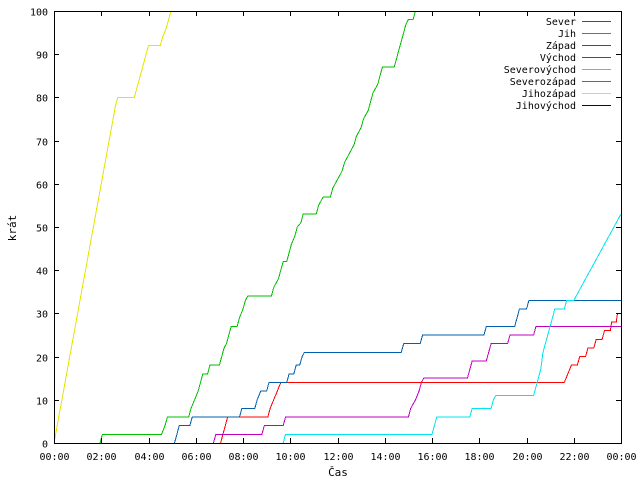 This screenshot has width=640, height=480. What do you see at coordinates (42, 229) in the screenshot?
I see `y-tick-label: 50` at bounding box center [42, 229].